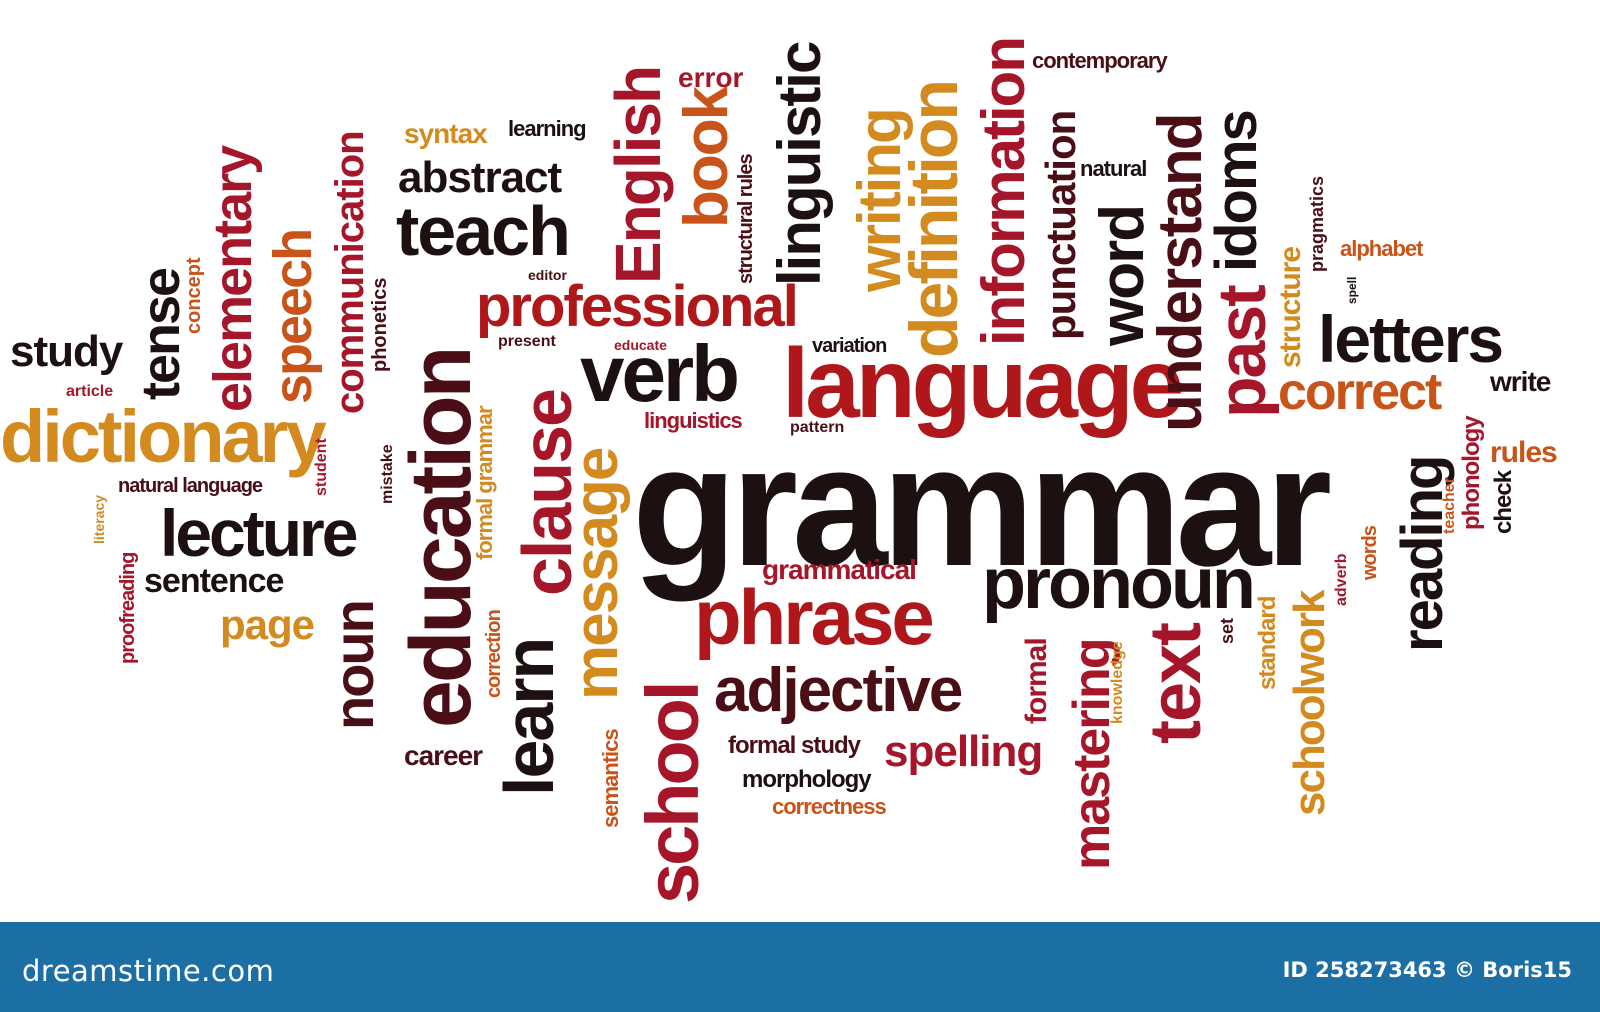 The height and width of the screenshot is (1012, 1600). I want to click on word-letters: letters, so click(1411, 339).